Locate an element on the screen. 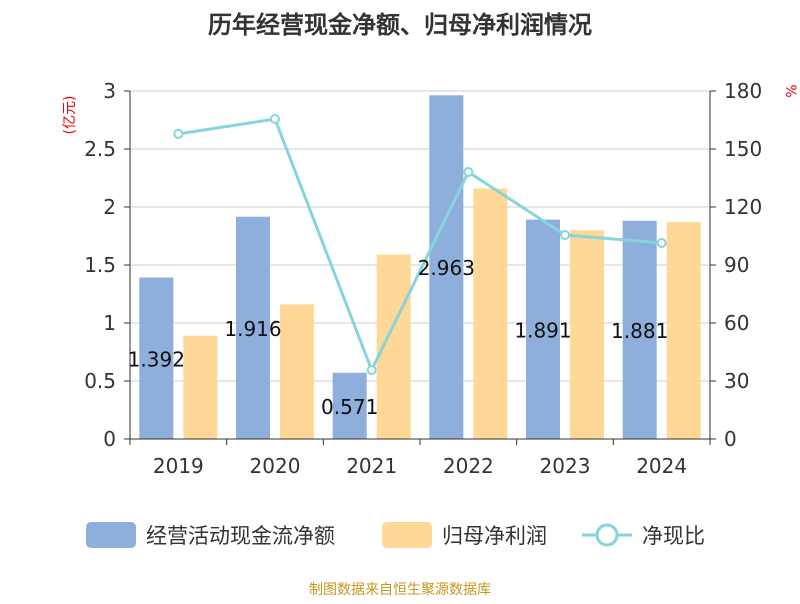  legend-label-net-profit: 归母净利润 is located at coordinates (494, 536).